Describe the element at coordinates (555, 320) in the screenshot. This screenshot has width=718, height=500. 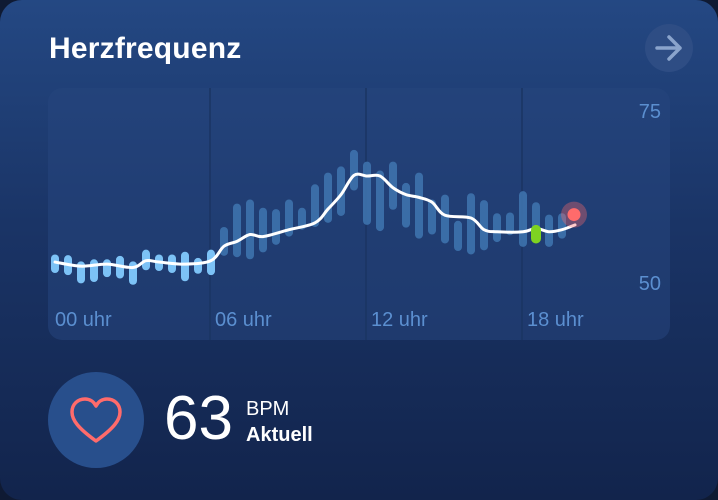
I see `x-axis-label: 18 uhr` at that location.